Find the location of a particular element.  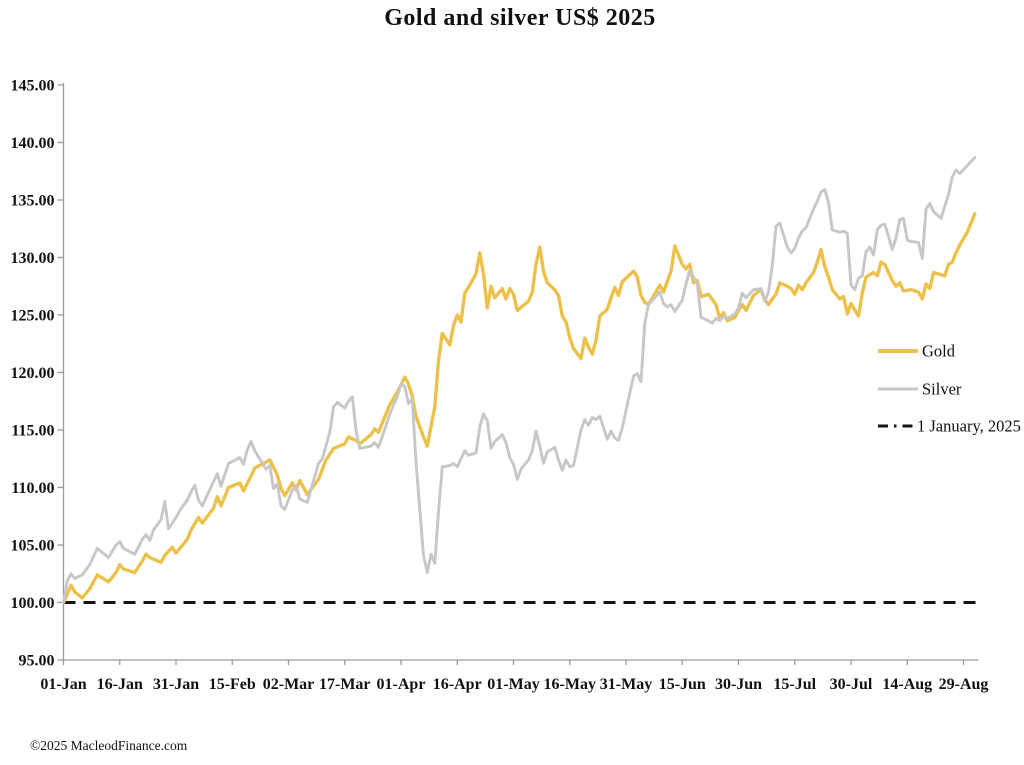

x-tick-label: 30-Jul is located at coordinates (851, 684).